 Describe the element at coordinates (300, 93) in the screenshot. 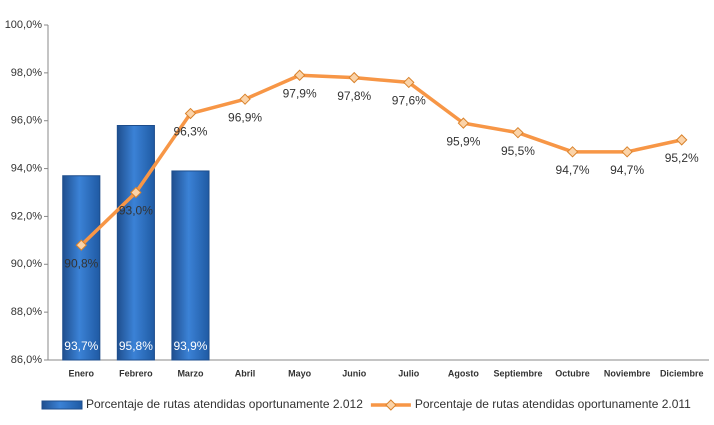

I see `line-value-label: 97,9%` at that location.